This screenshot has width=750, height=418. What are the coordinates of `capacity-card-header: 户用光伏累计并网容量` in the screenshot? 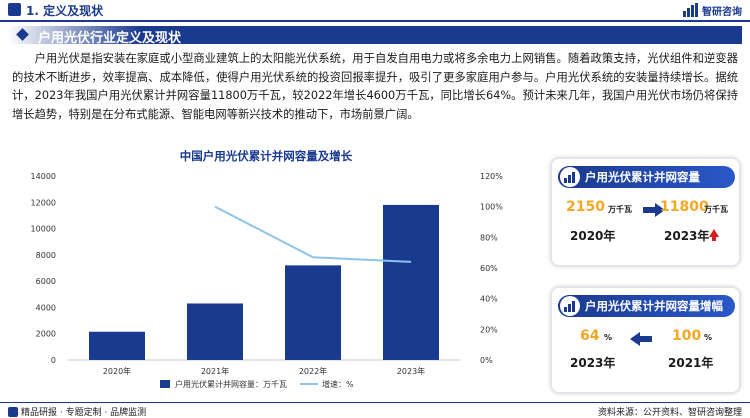 It's located at (646, 177).